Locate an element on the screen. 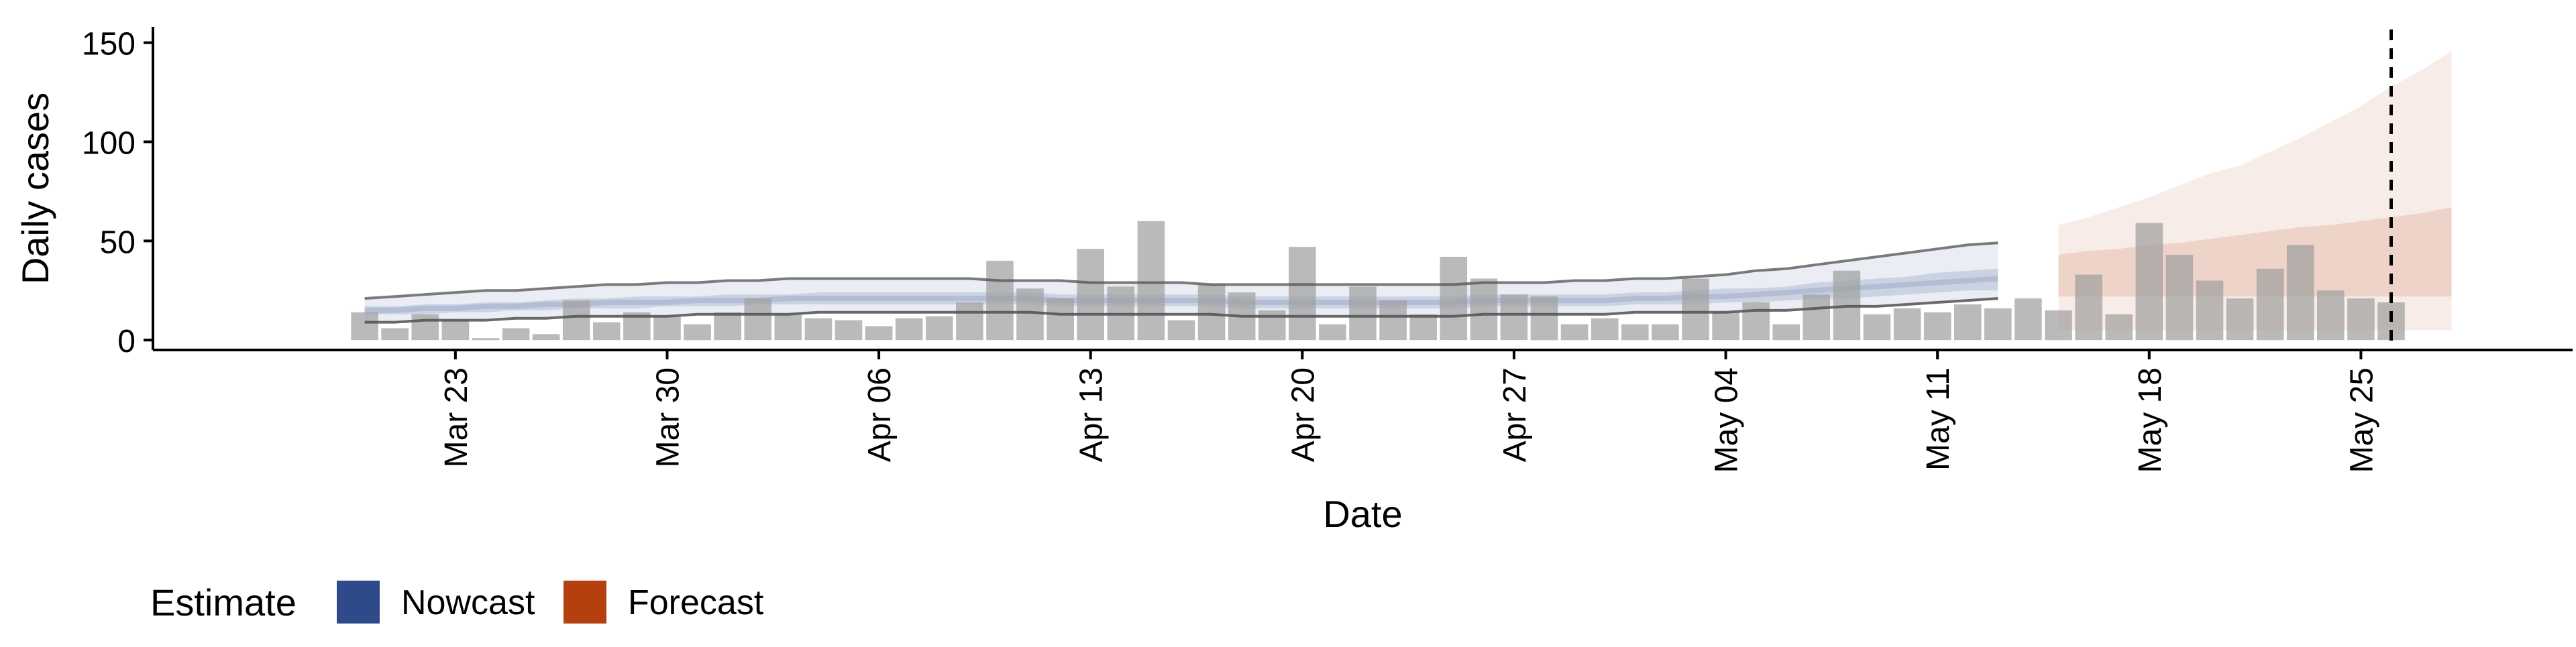 Image resolution: width=2576 pixels, height=647 pixels. observed-bars is located at coordinates (1378, 281).